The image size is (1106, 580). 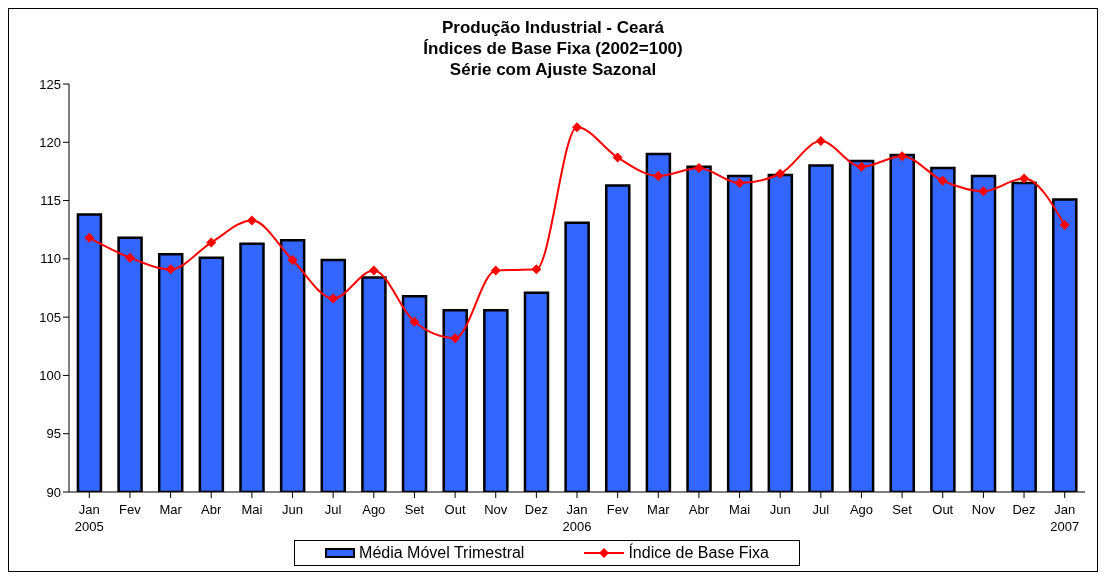 What do you see at coordinates (50, 317) in the screenshot?
I see `y-tick-label: 105` at bounding box center [50, 317].